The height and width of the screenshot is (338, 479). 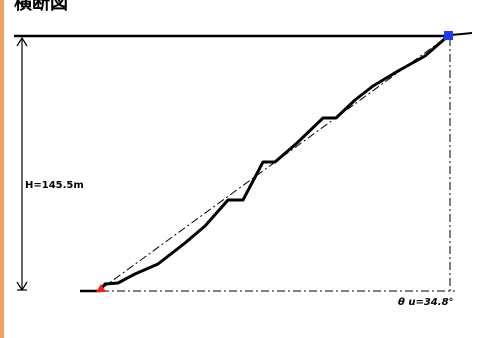 What do you see at coordinates (461, 34) in the screenshot?
I see `top-line-right-stub` at bounding box center [461, 34].